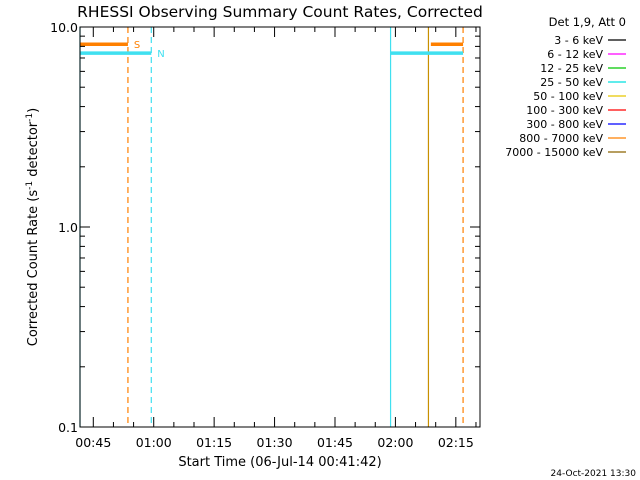 The image size is (640, 480). I want to click on x-tick-label: 01:15, so click(214, 442).